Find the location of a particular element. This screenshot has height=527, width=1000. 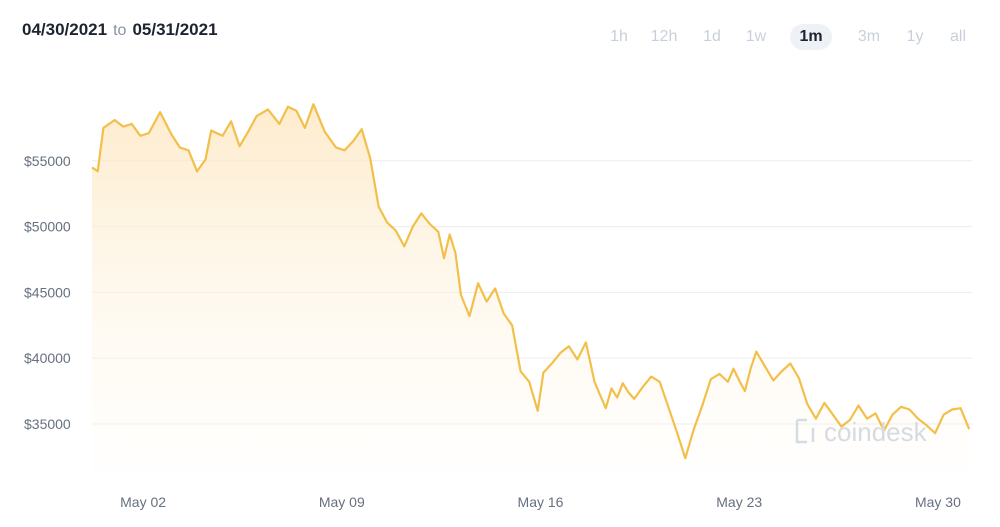

x-tick-label: May 02 is located at coordinates (143, 502).